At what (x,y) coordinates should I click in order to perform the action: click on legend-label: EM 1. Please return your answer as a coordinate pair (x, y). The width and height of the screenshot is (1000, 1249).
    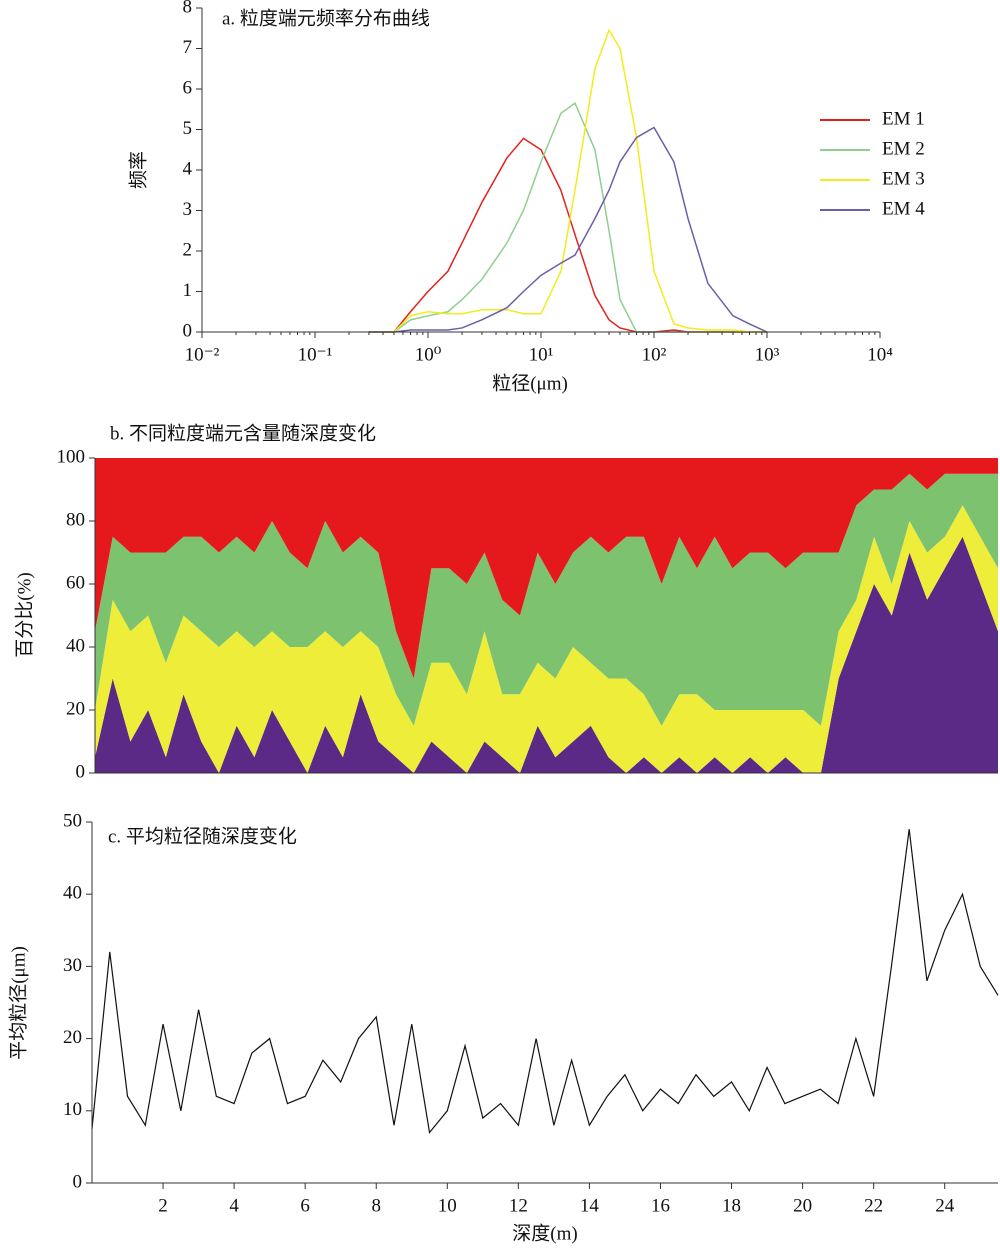
    Looking at the image, I should click on (903, 118).